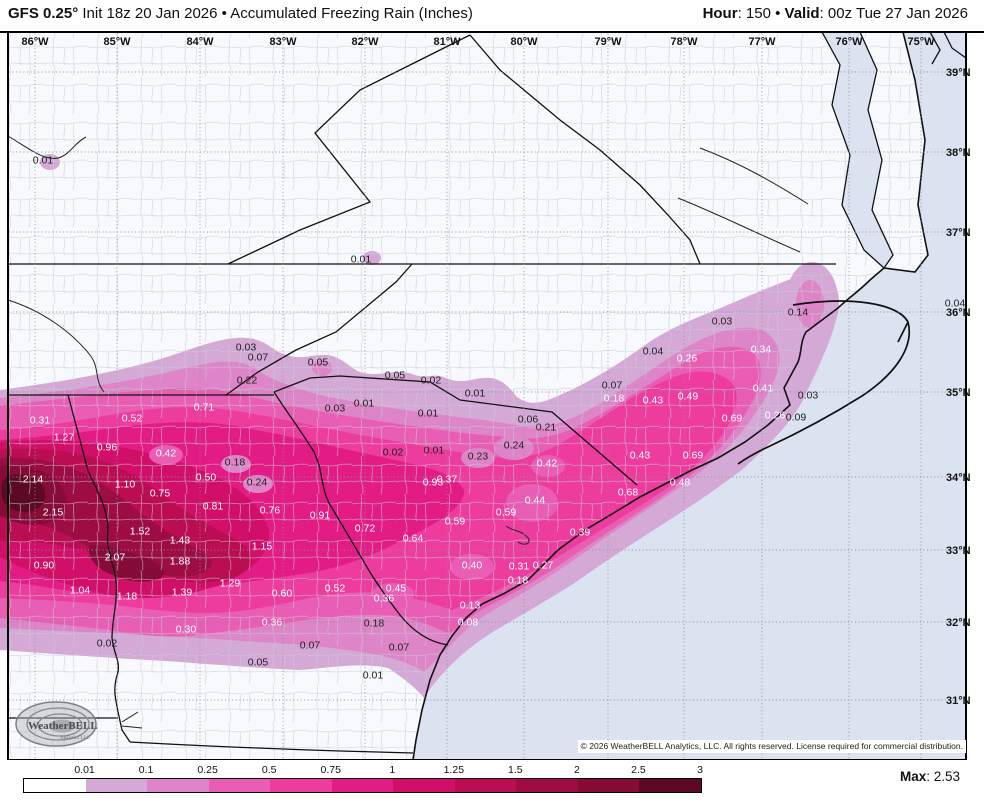 Image resolution: width=984 pixels, height=808 pixels. What do you see at coordinates (762, 42) in the screenshot?
I see `lon-label: 77°W` at bounding box center [762, 42].